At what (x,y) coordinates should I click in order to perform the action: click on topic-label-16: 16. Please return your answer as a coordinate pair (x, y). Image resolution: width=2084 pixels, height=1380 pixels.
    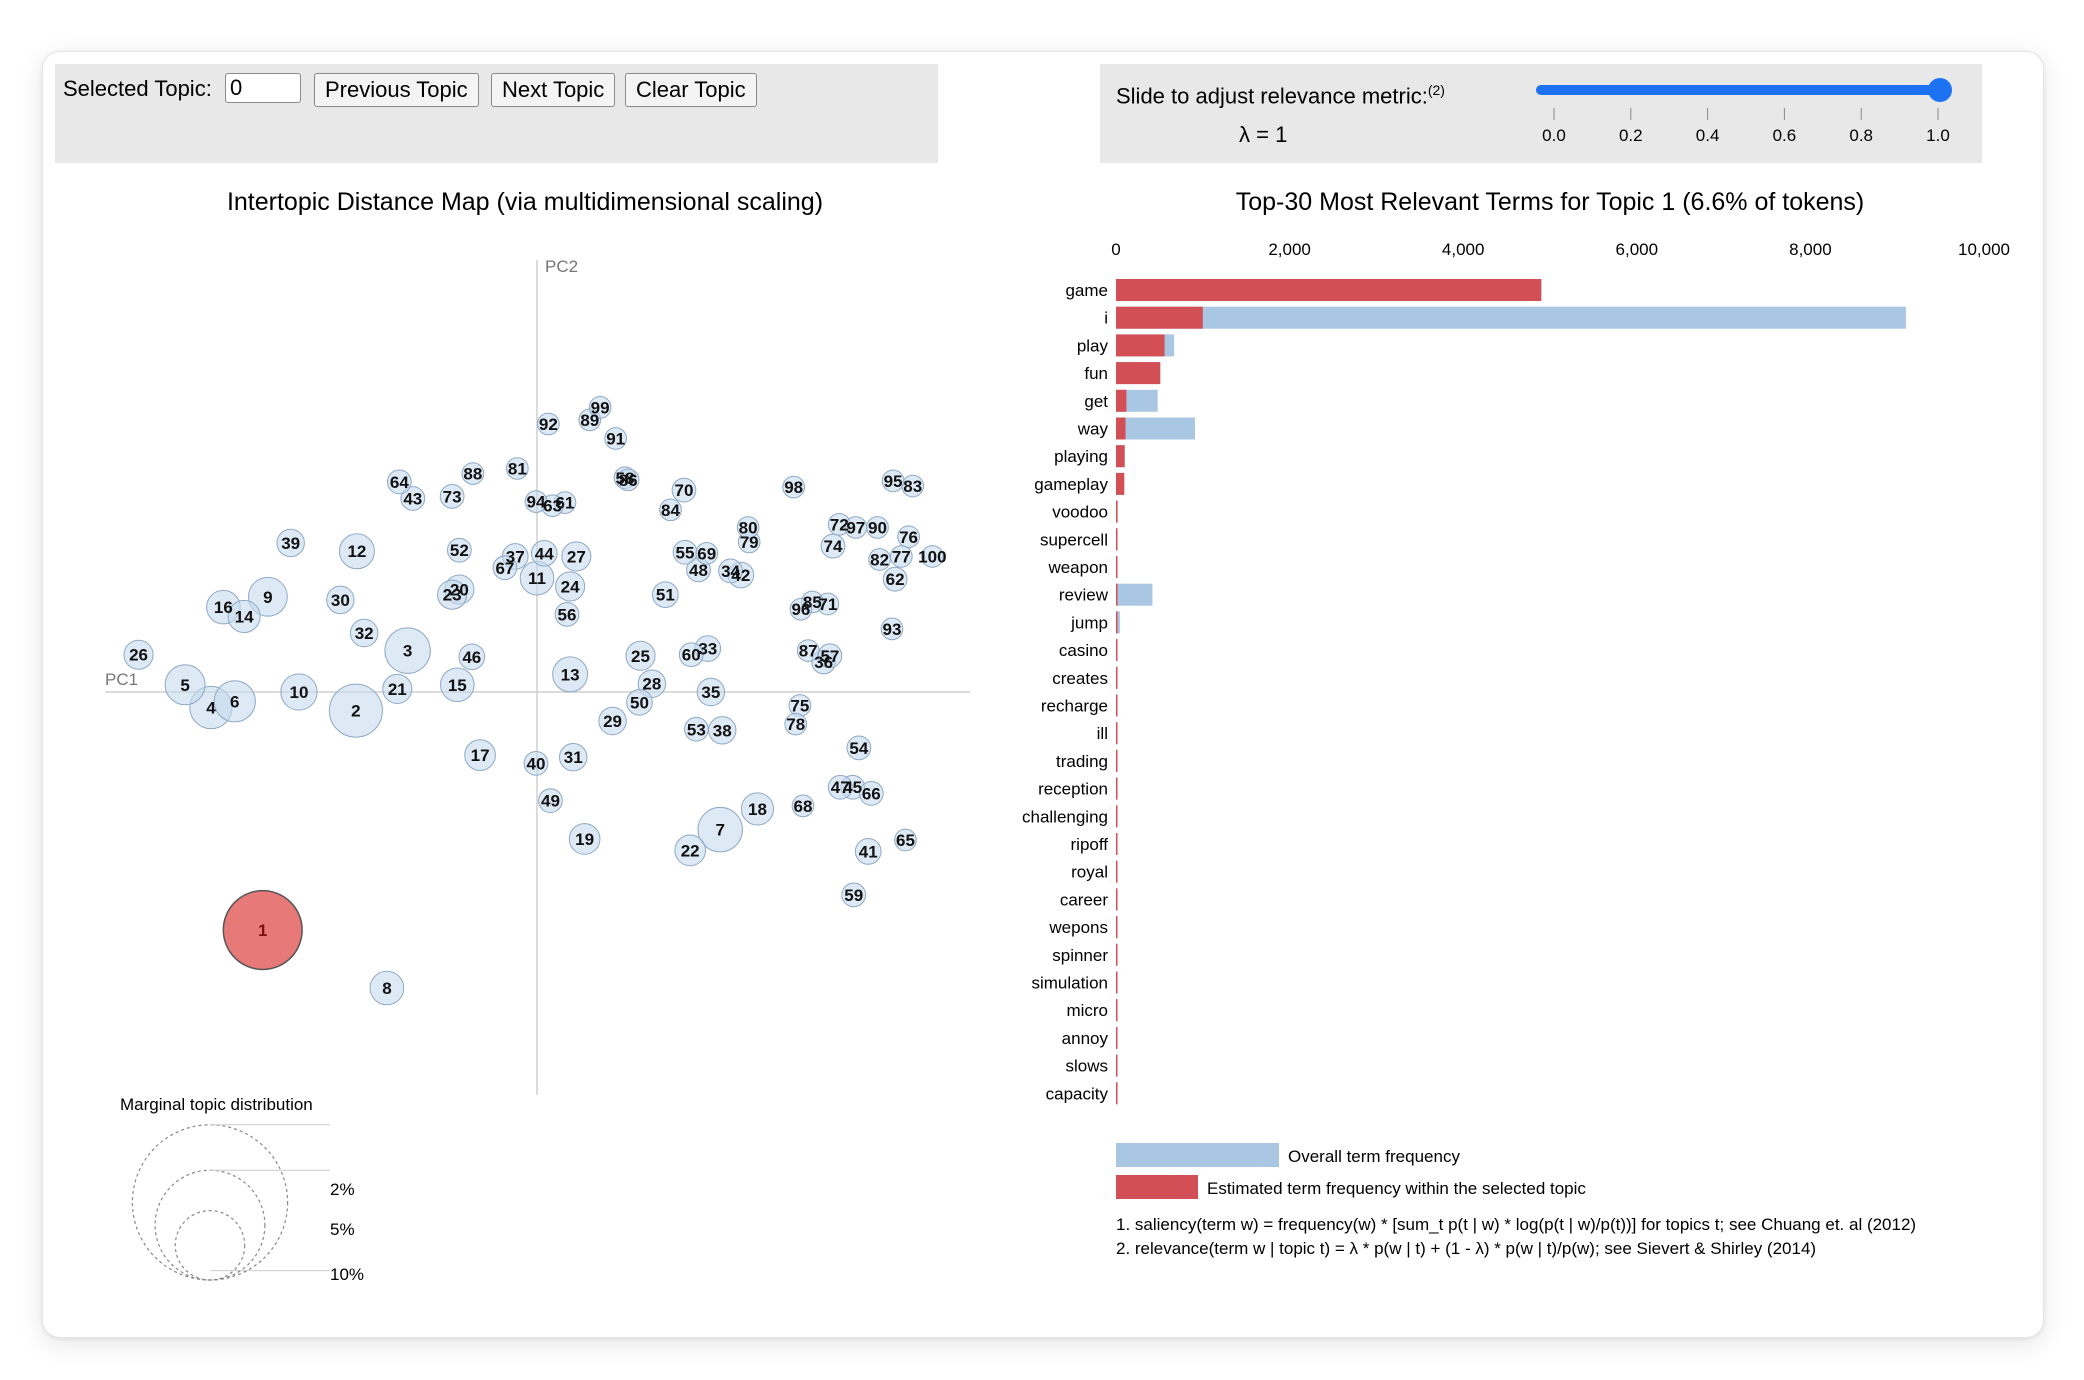
    Looking at the image, I should click on (223, 607).